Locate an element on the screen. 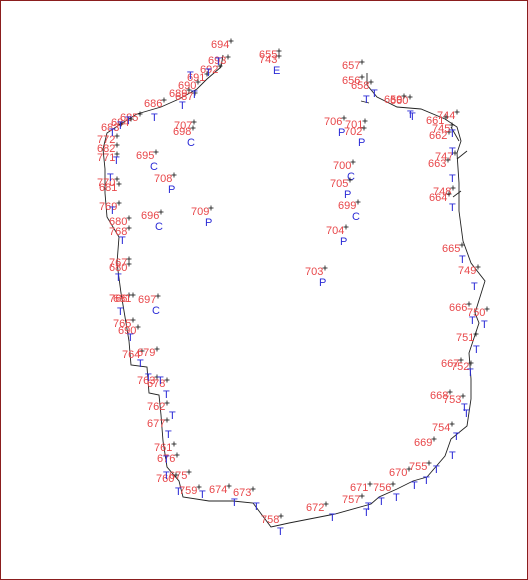 Image resolution: width=528 pixels, height=580 pixels. point-number: 753 is located at coordinates (452, 400).